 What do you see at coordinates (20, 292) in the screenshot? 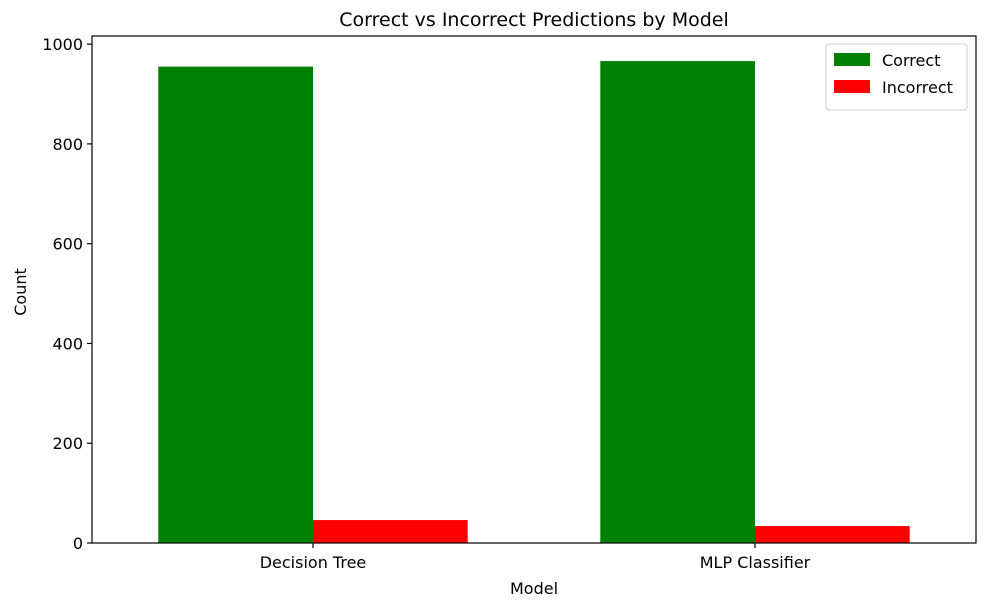
I see `y-axis-label: Count` at bounding box center [20, 292].